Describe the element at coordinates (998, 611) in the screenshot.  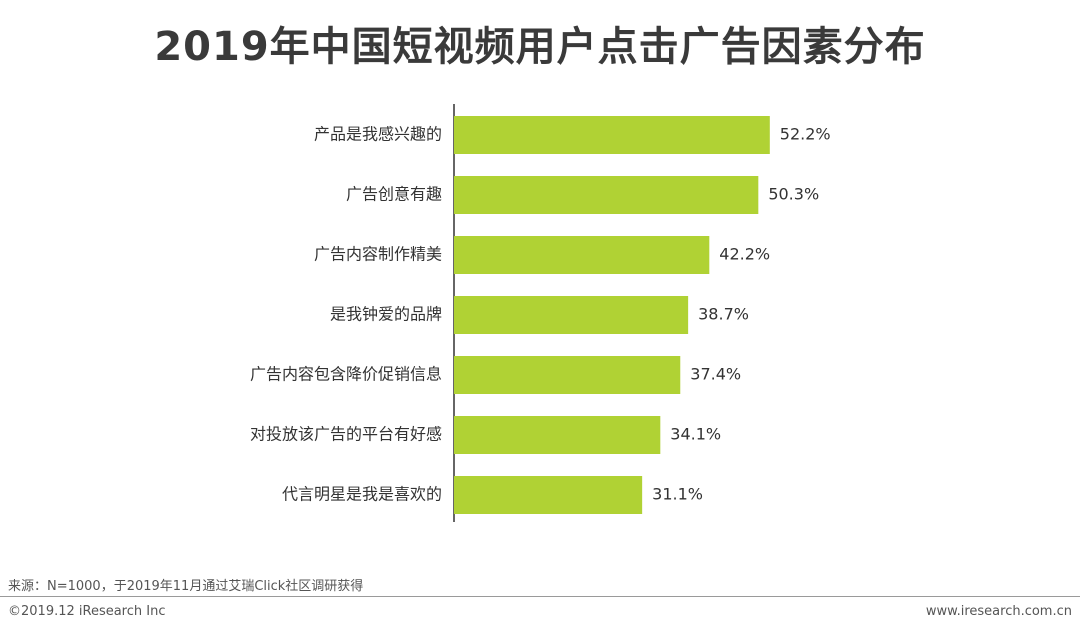
I see `website-link: www.iresearch.com.cn` at that location.